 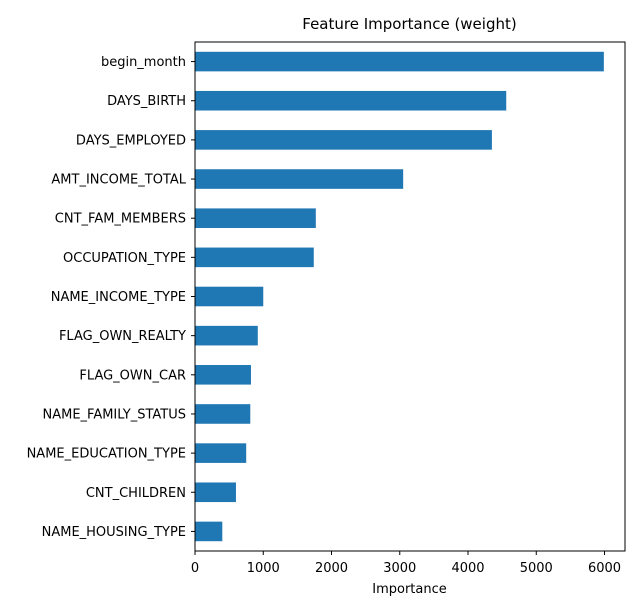 I want to click on bar-name-income-type, so click(x=229, y=296).